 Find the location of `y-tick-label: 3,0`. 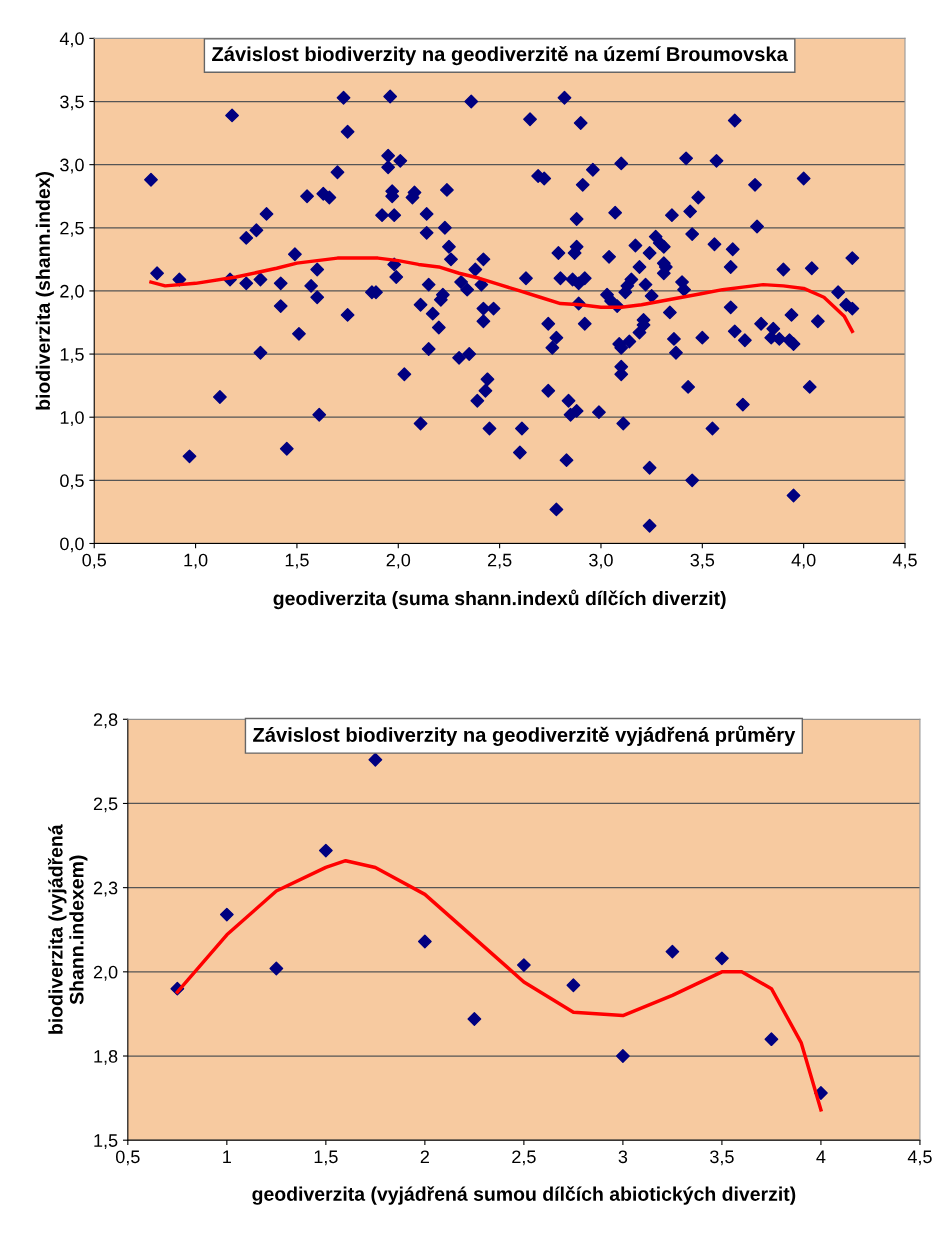

y-tick-label: 3,0 is located at coordinates (72, 166).